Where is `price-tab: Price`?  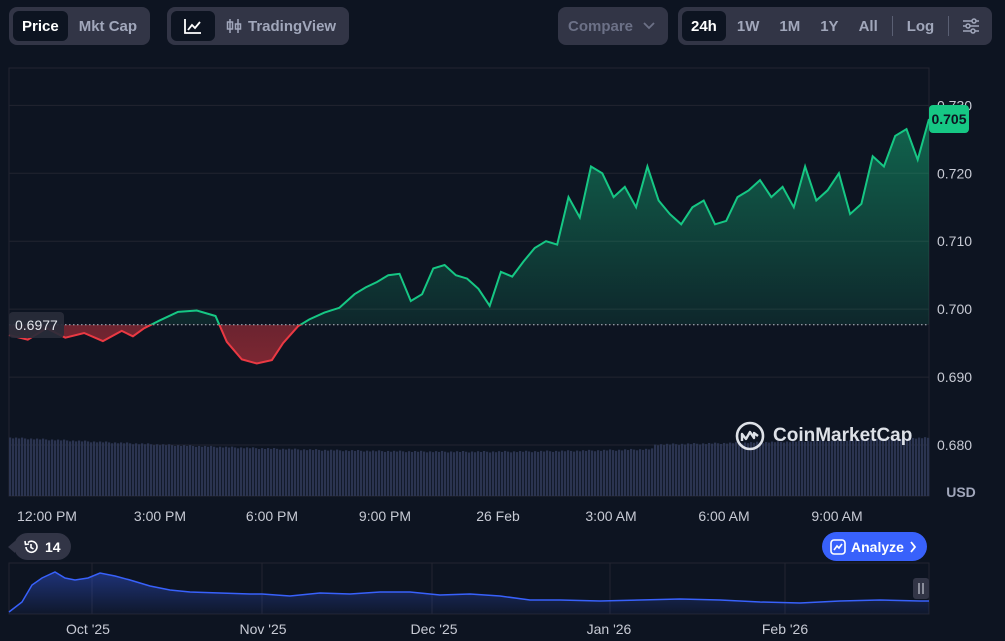
price-tab: Price is located at coordinates (40, 26).